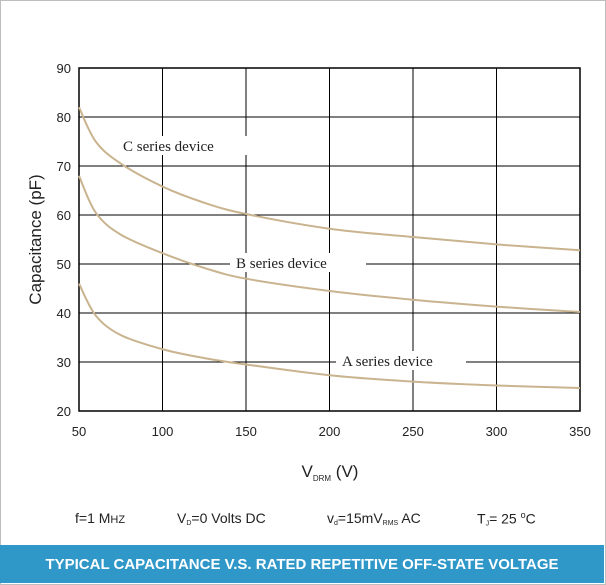 The image size is (606, 585). Describe the element at coordinates (35, 239) in the screenshot. I see `y-axis-label: Capacitance (pF)` at that location.